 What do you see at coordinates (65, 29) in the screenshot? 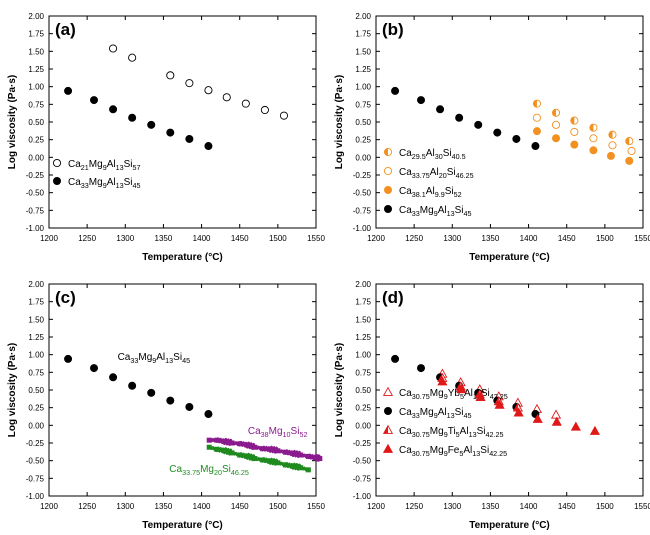
I see `panel-label: (a)` at bounding box center [65, 29].